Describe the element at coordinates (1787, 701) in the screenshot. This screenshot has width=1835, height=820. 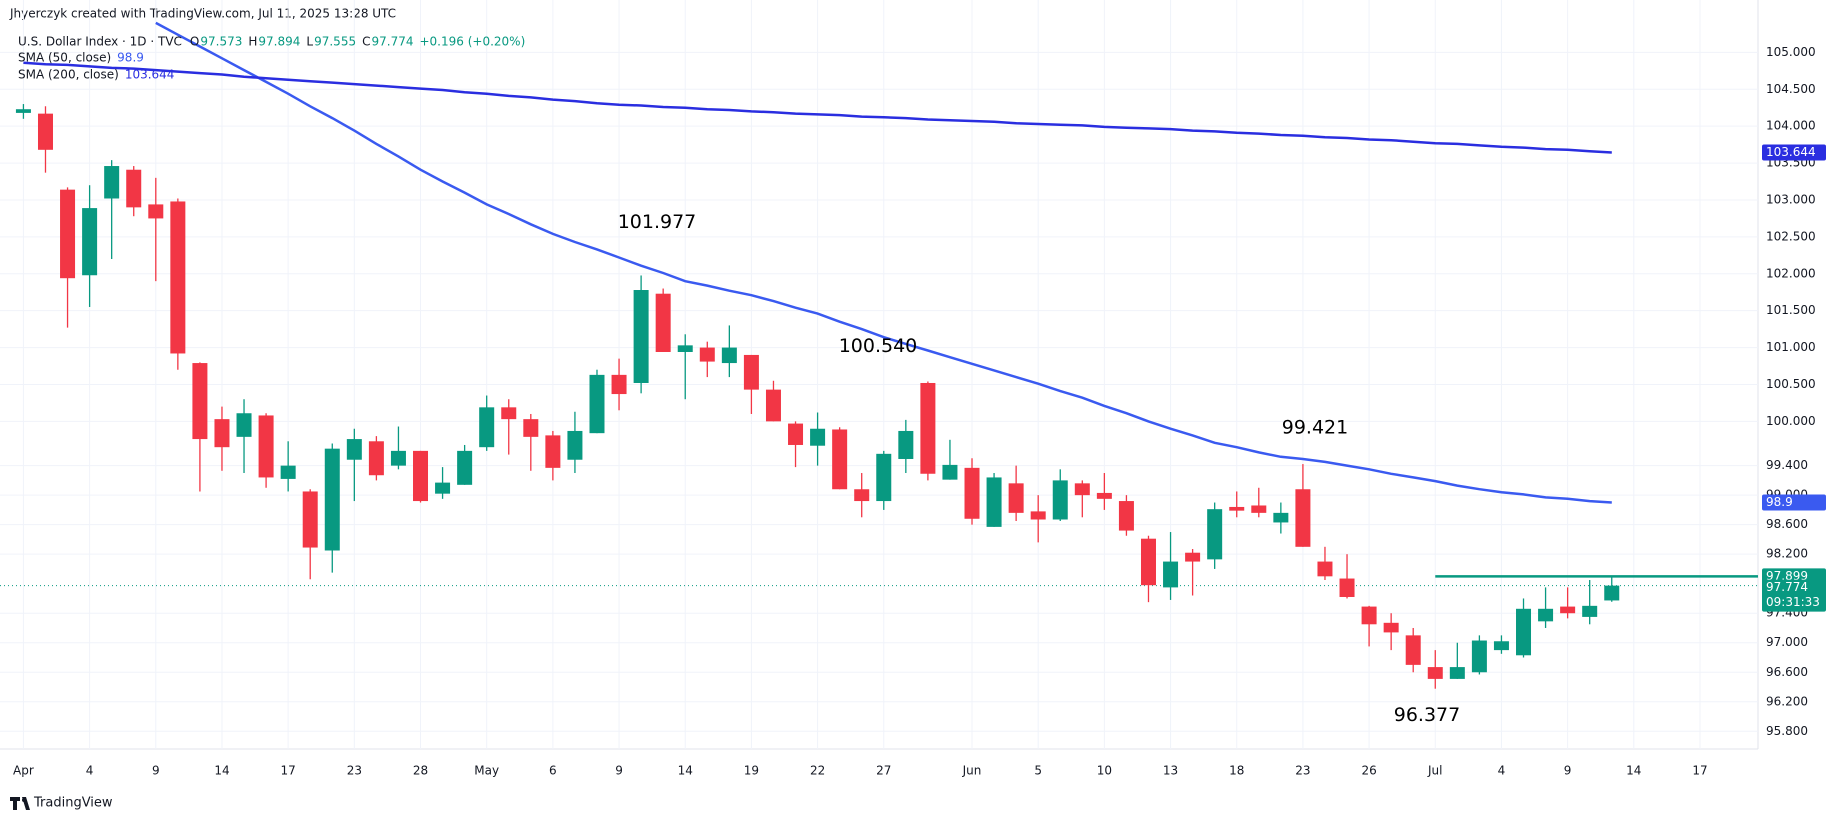
I see `y-tick-label: 96.200` at that location.